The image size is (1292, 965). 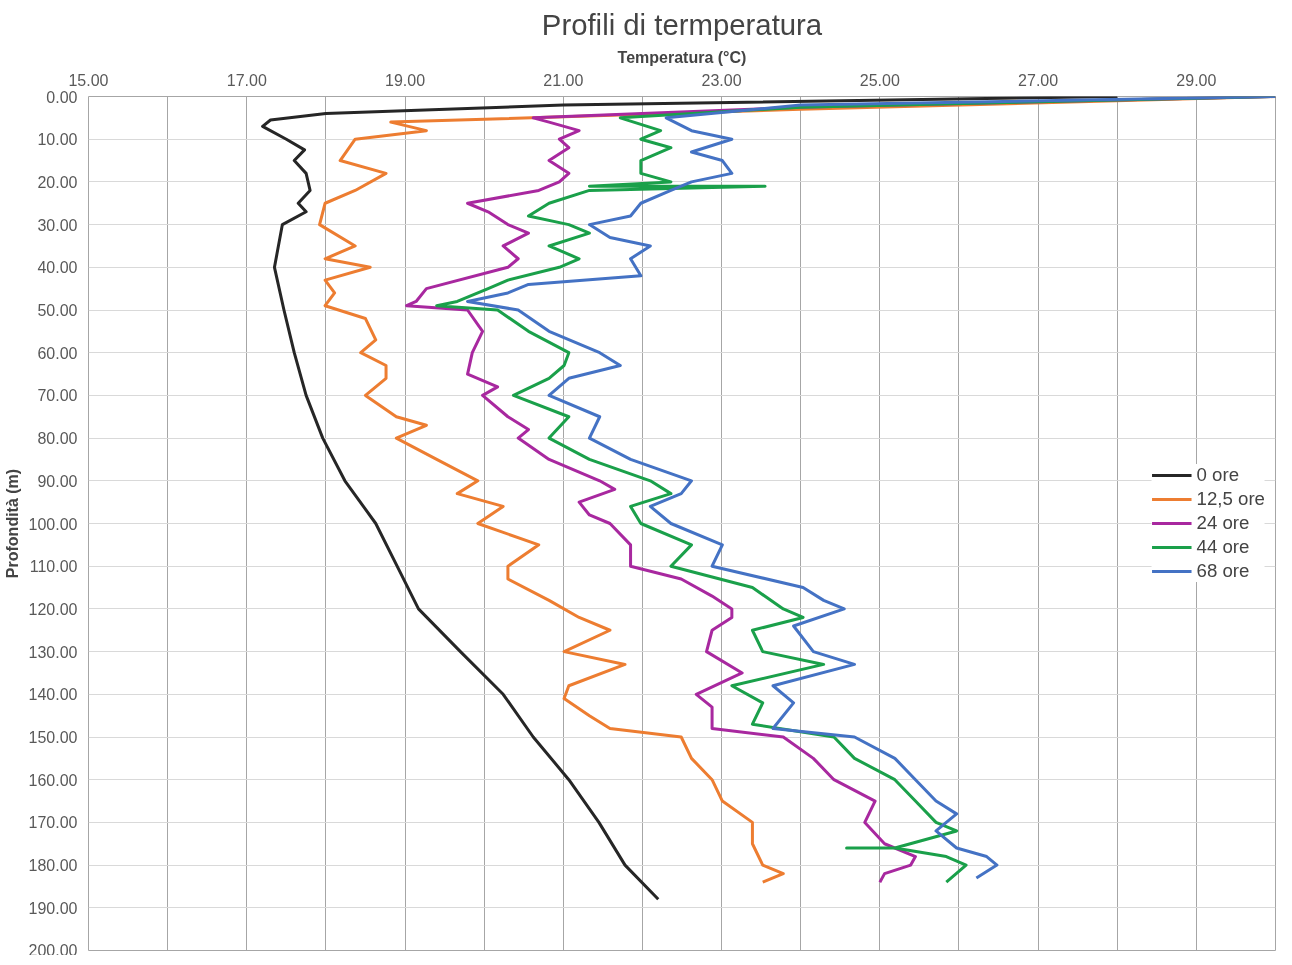 What do you see at coordinates (246, 80) in the screenshot?
I see `x-tick-label: 17.00` at bounding box center [246, 80].